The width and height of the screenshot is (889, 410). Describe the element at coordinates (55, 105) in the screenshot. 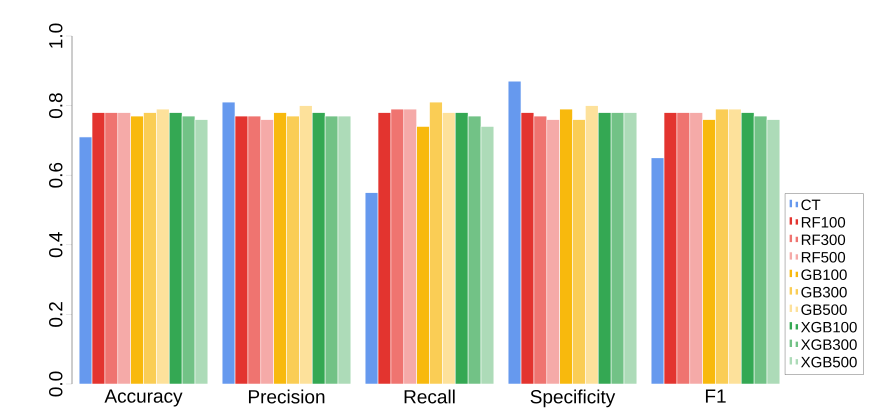

I see `y-tick-label: 0.8` at that location.